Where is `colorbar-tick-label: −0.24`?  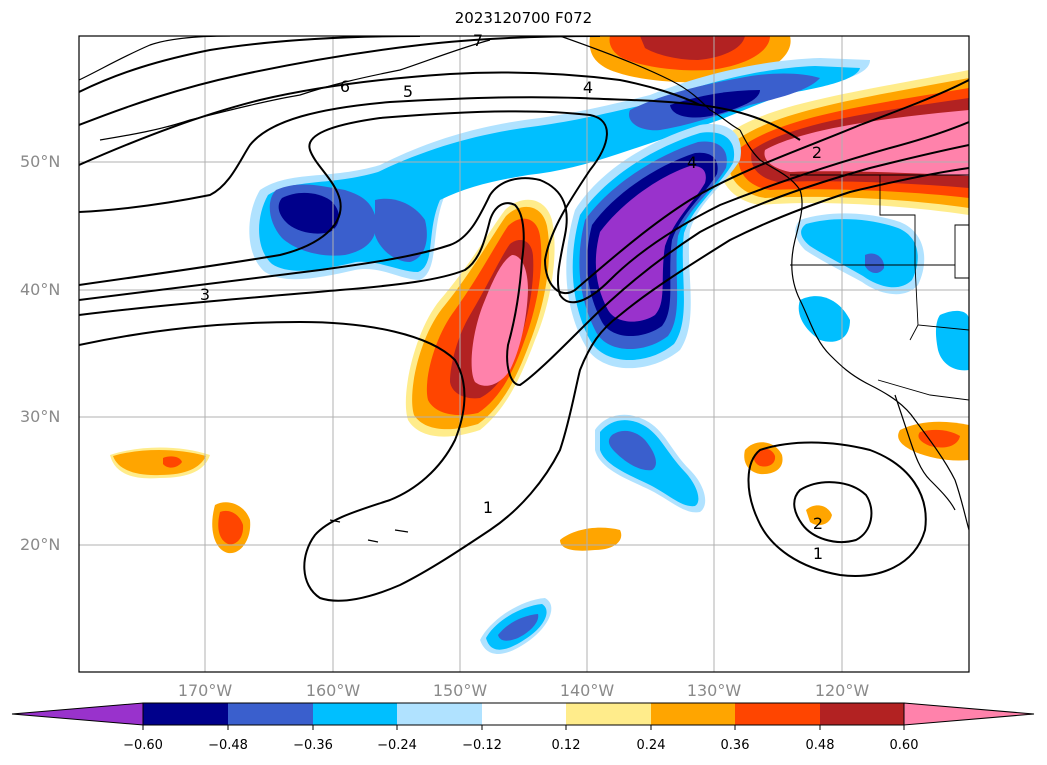
colorbar-tick-label: −0.24 is located at coordinates (397, 745).